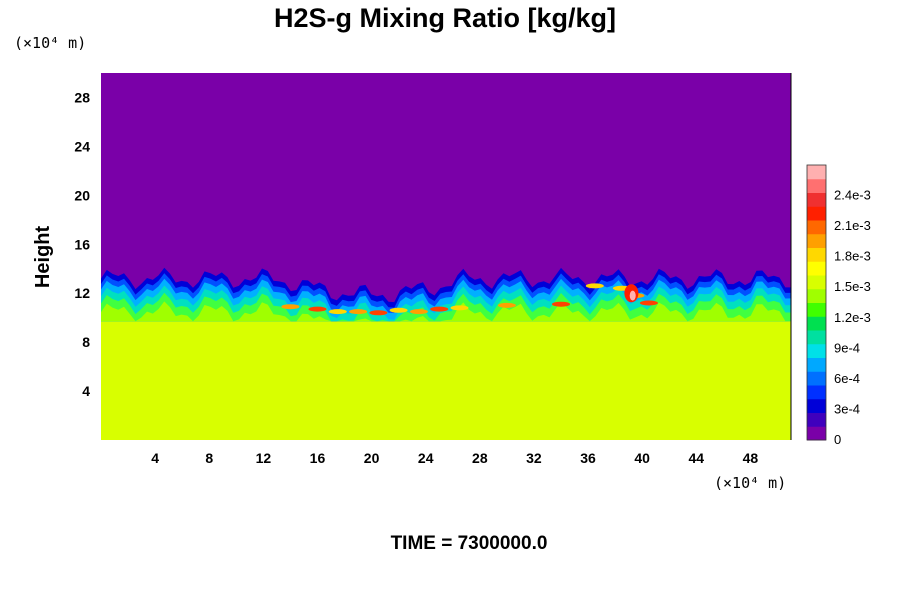 The height and width of the screenshot is (600, 900). Describe the element at coordinates (751, 458) in the screenshot. I see `x-tick-label: 48` at that location.